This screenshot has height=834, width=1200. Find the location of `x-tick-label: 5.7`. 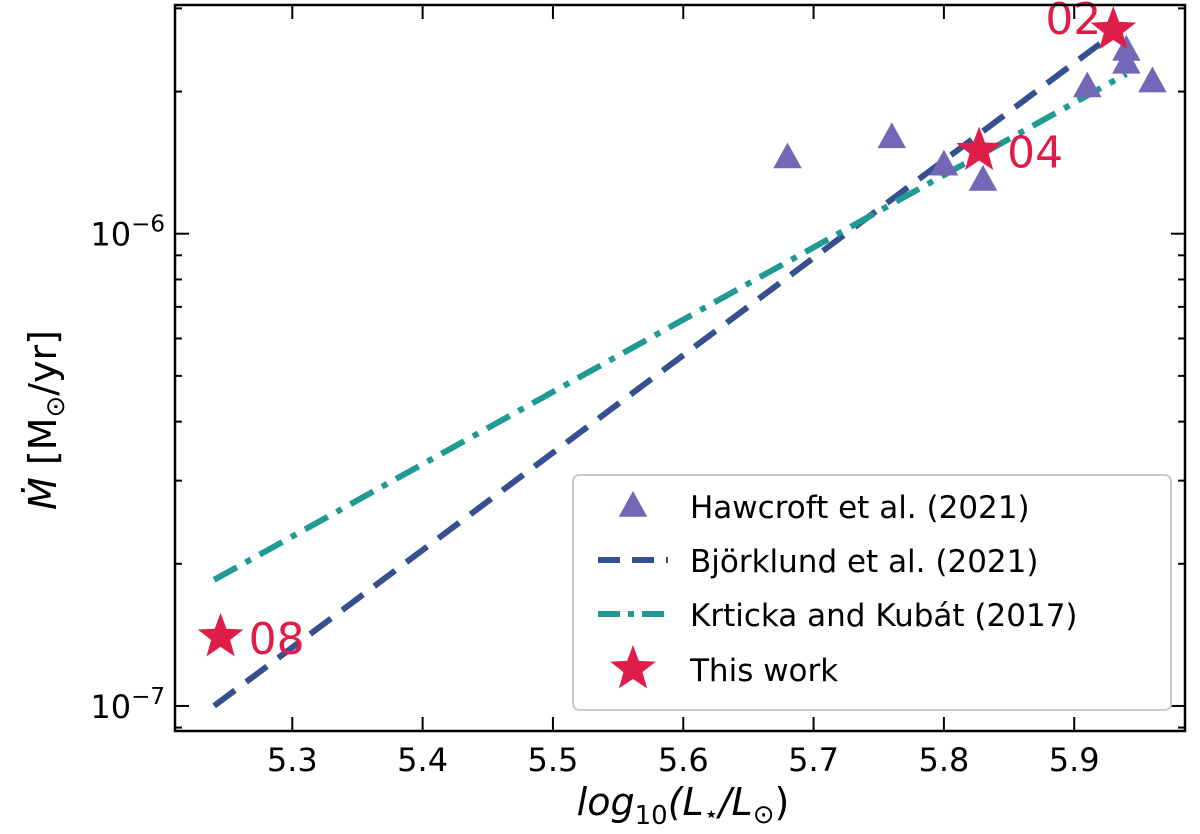

x-tick-label: 5.7 is located at coordinates (813, 760).